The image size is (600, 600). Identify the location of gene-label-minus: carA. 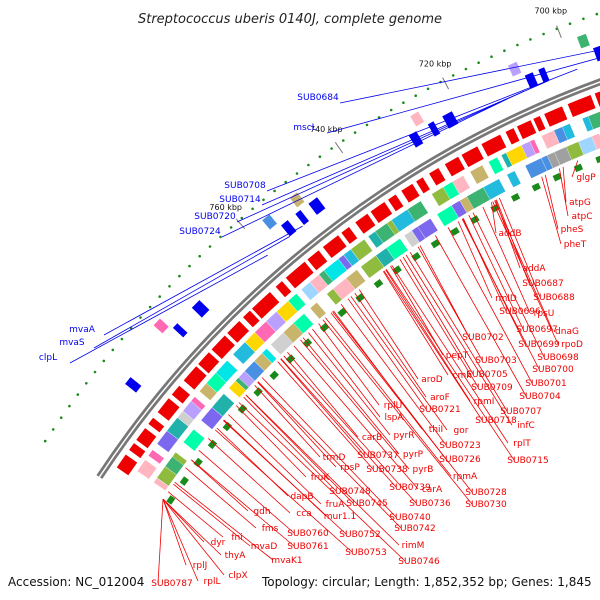
(432, 490).